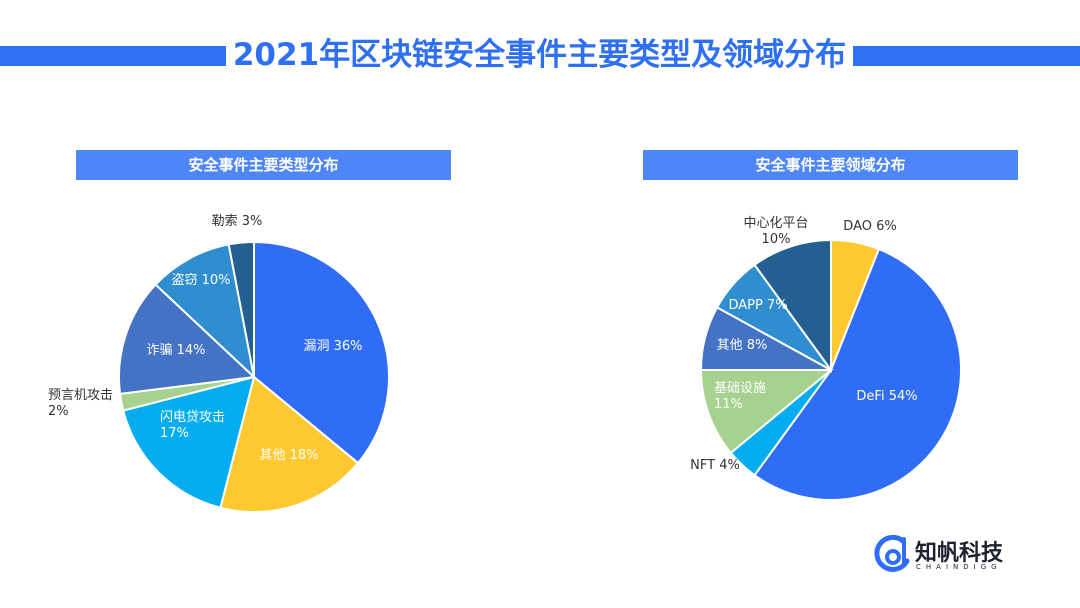  What do you see at coordinates (288, 455) in the screenshot?
I see `pie-label-0-1: 其他 18%` at bounding box center [288, 455].